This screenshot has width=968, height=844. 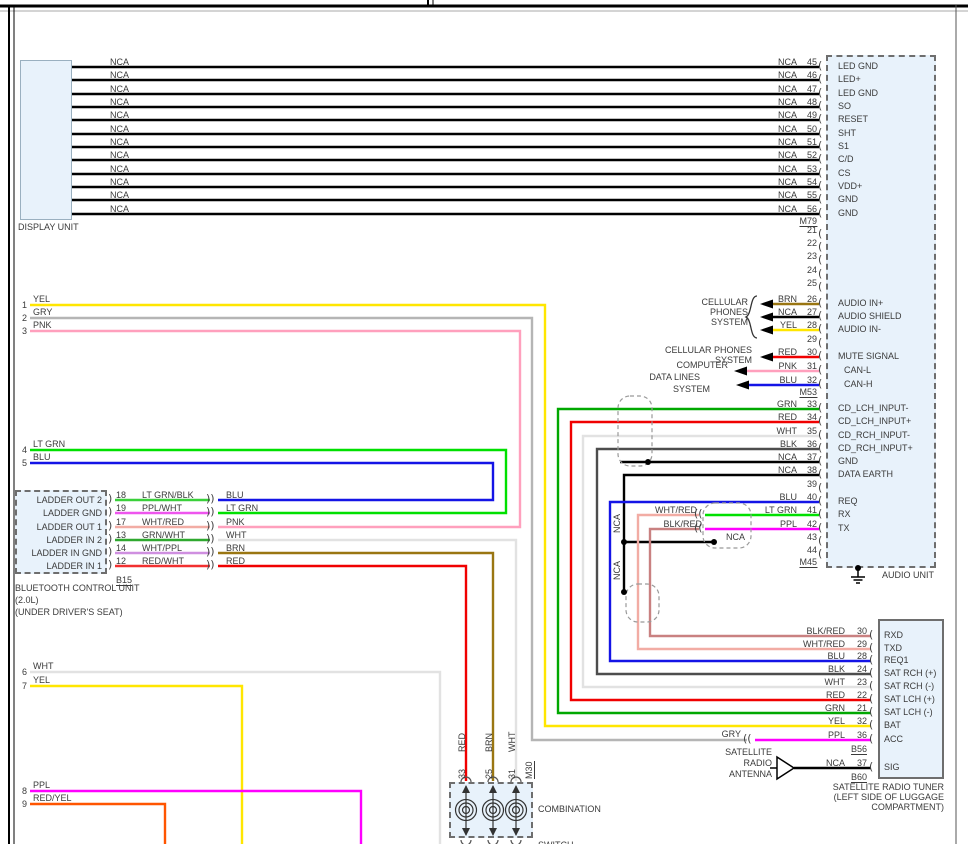 I want to click on label-acc: ACC, so click(x=894, y=739).